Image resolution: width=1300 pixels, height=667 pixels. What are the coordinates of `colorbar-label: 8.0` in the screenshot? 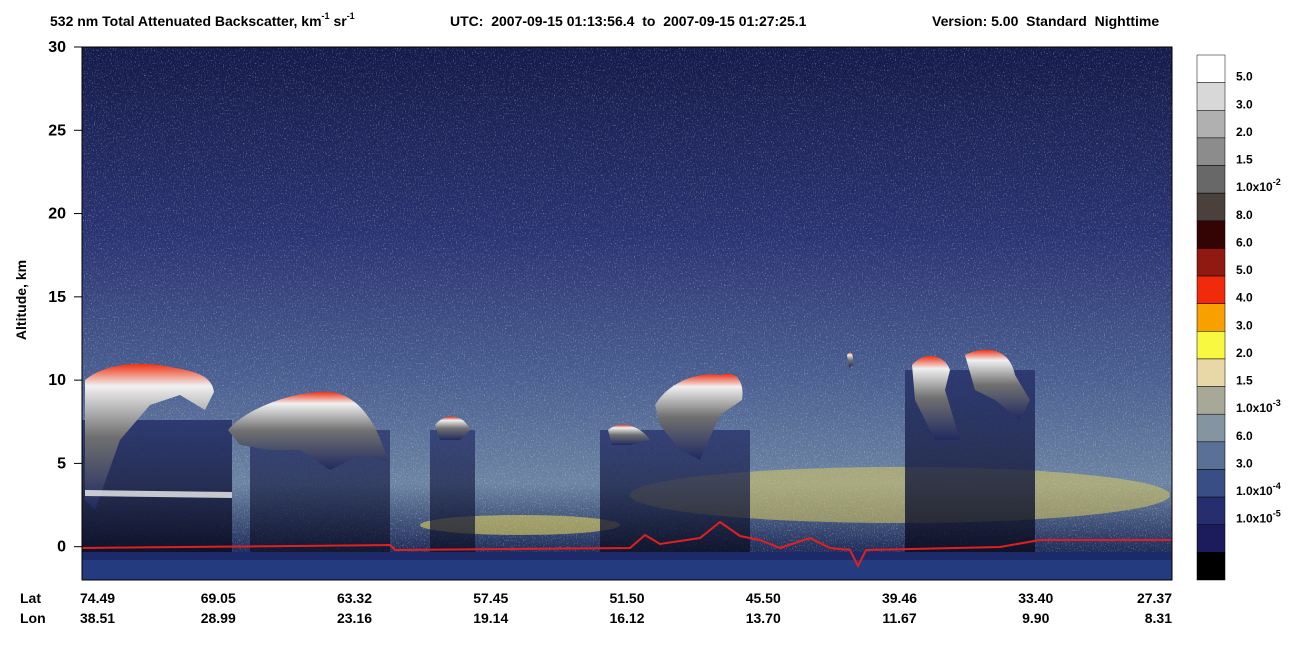 It's located at (1244, 215).